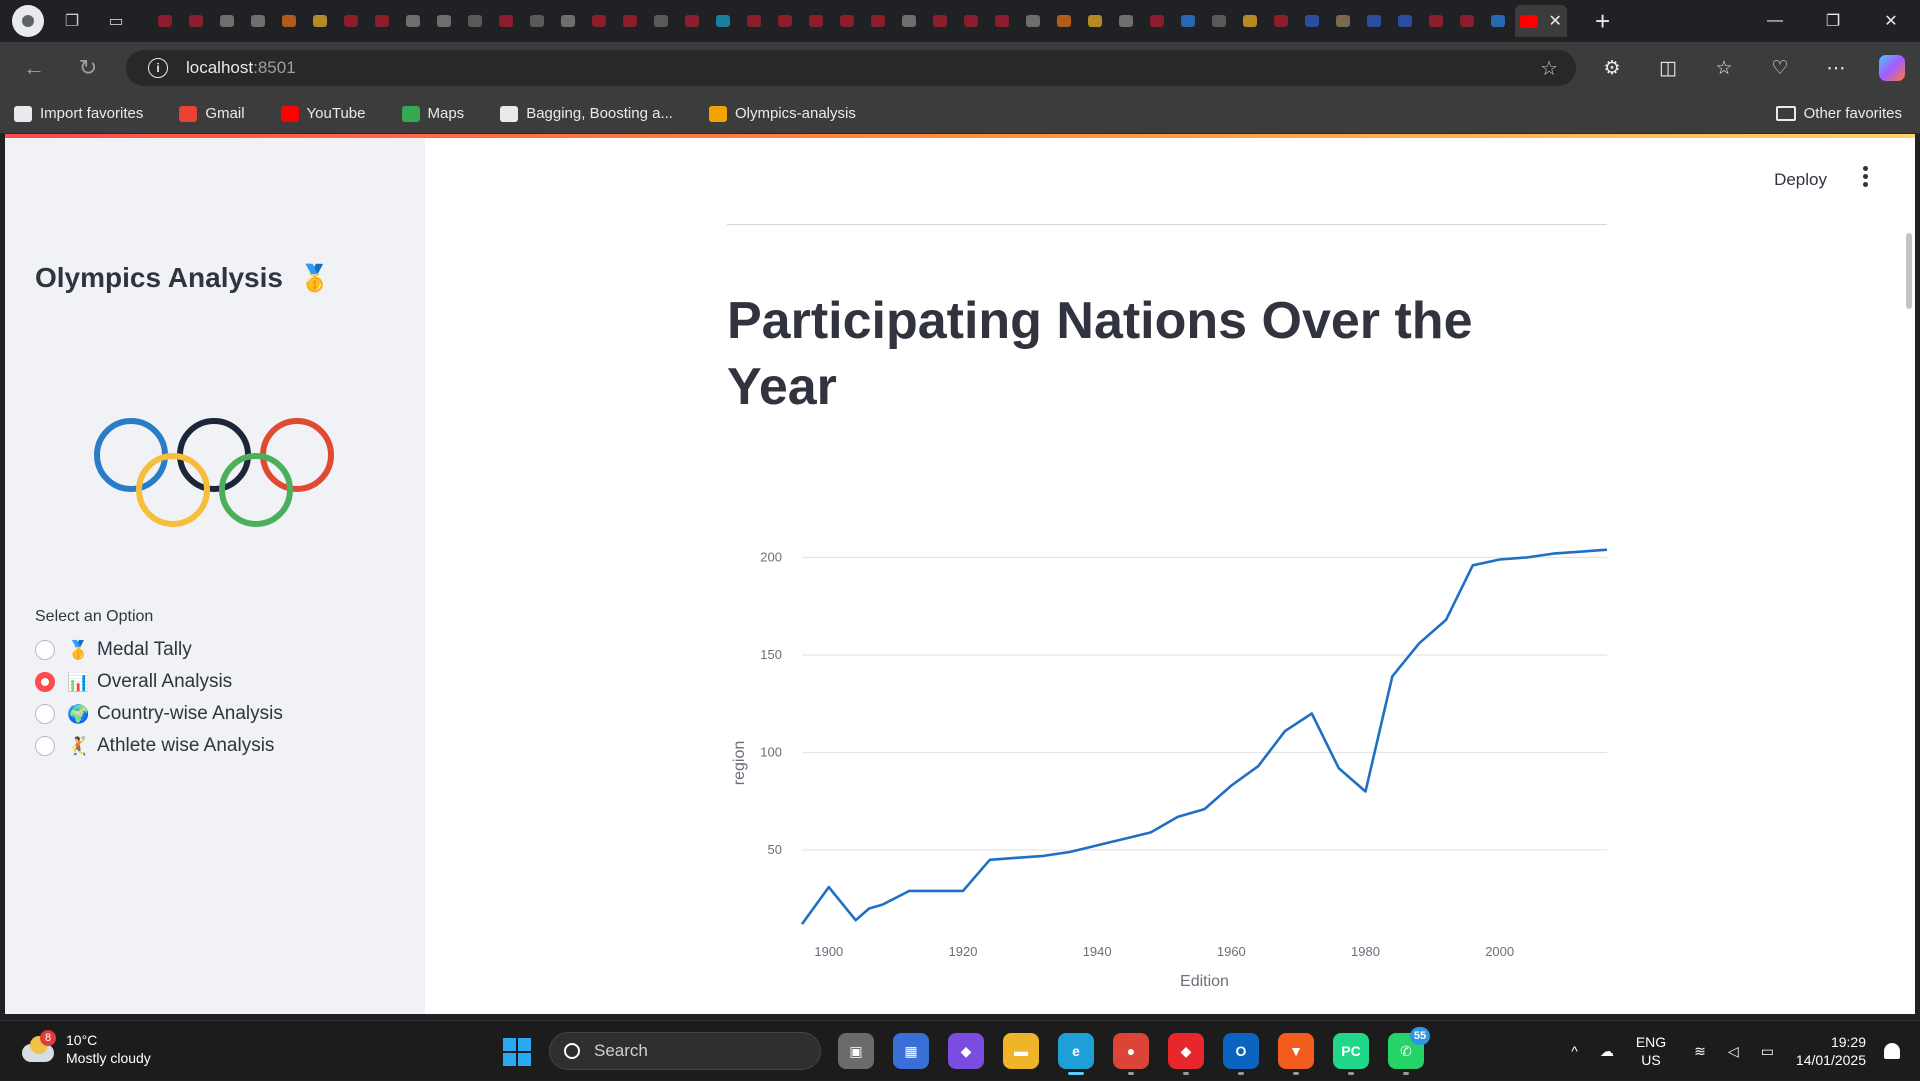  What do you see at coordinates (1603, 20) in the screenshot?
I see `new-tab-button: +` at bounding box center [1603, 20].